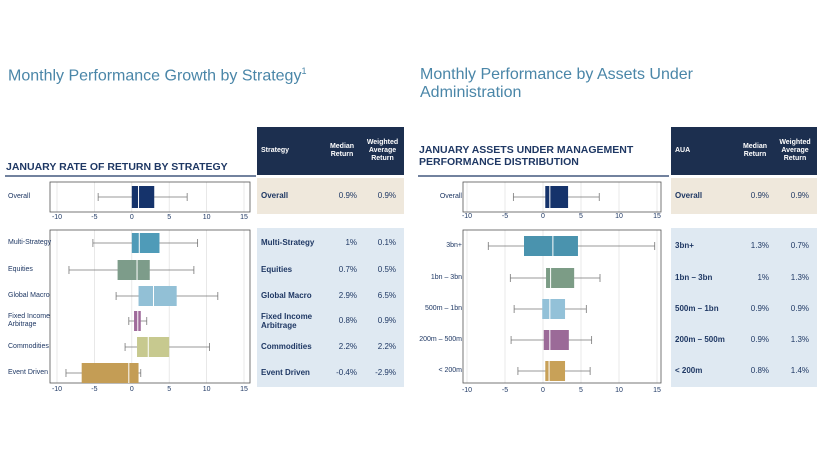 This screenshot has height=461, width=820. I want to click on title: Monthly Performance Growth by Strategy1, so click(157, 75).